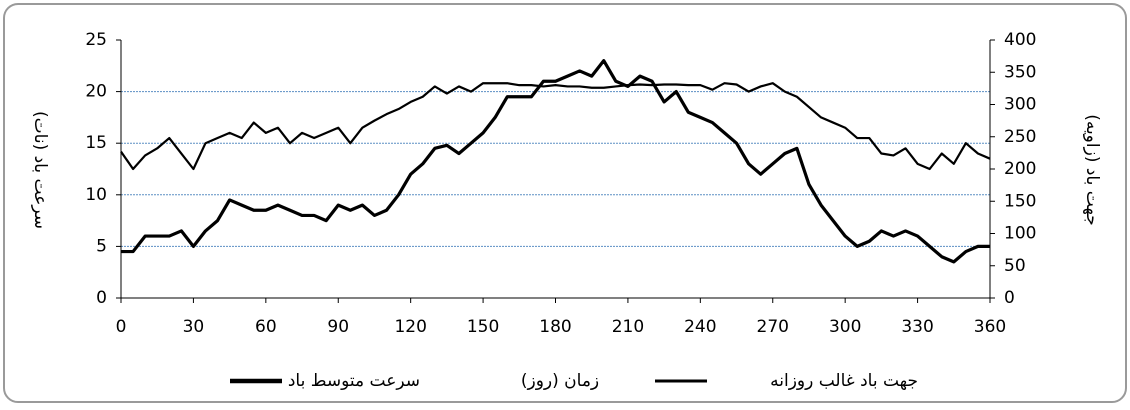  I want to click on y2-axis-title: جهت باد (زاویه), so click(1092, 170).